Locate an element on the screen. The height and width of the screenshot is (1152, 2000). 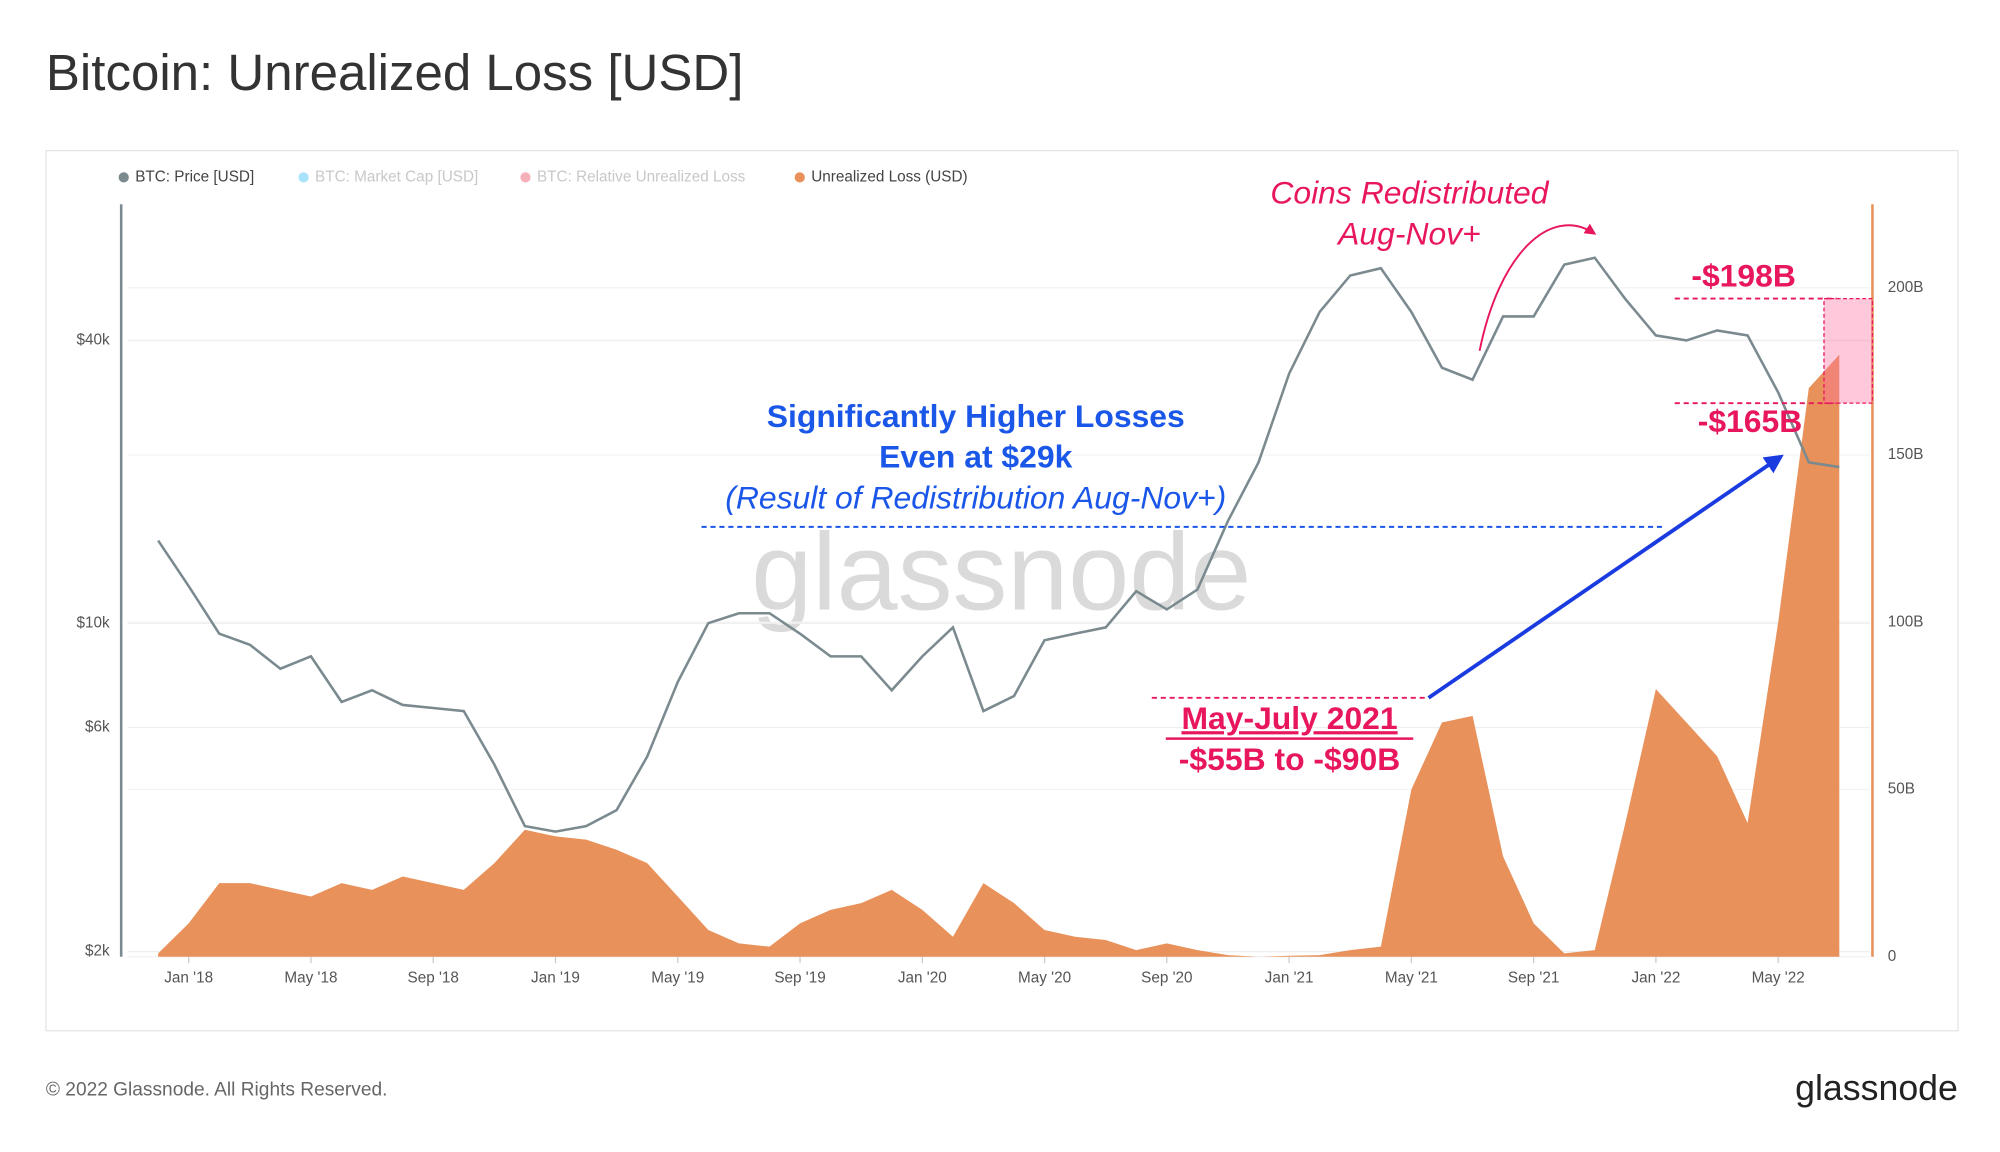
x-tick-label: Jan '18 is located at coordinates (188, 977).